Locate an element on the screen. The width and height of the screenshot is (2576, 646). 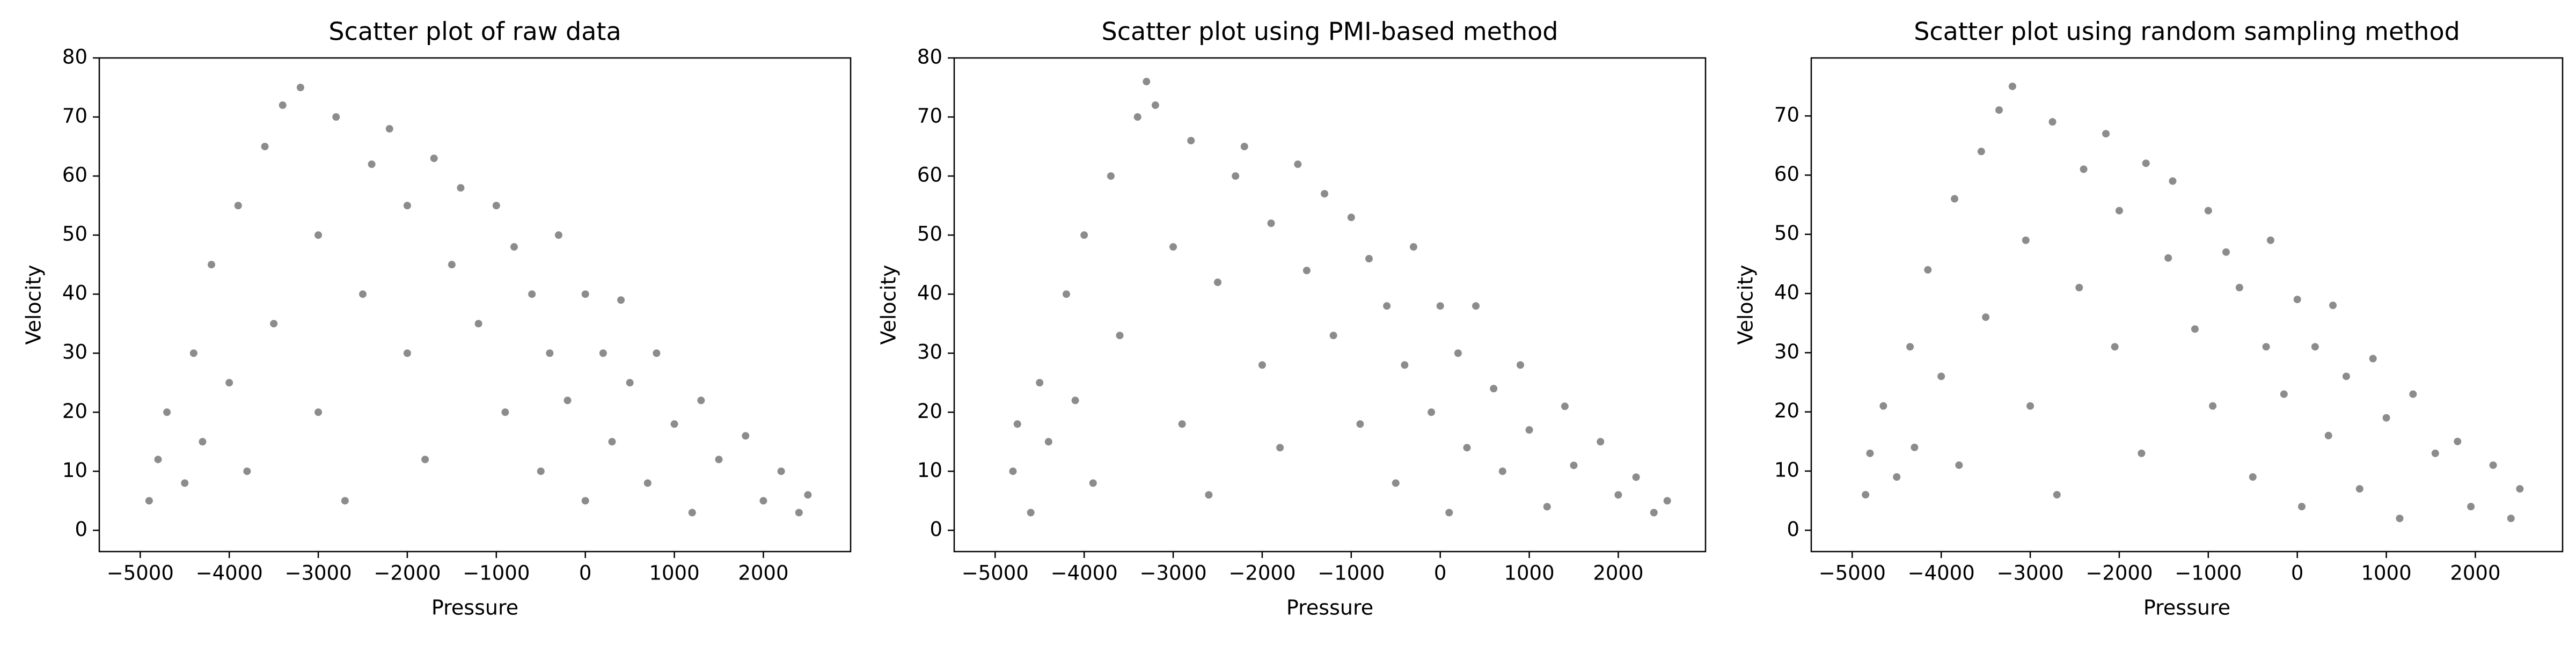
y-tick-label: 80 is located at coordinates (74, 57).